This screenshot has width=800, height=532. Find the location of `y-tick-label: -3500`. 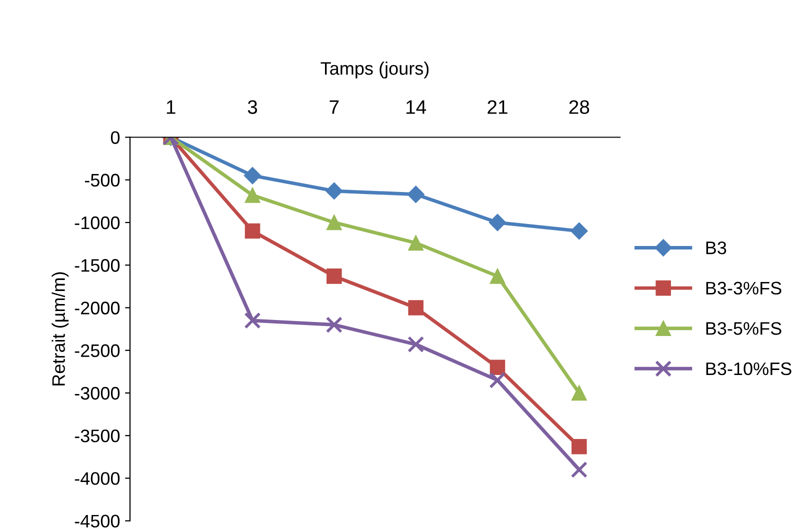

y-tick-label: -3500 is located at coordinates (97, 436).